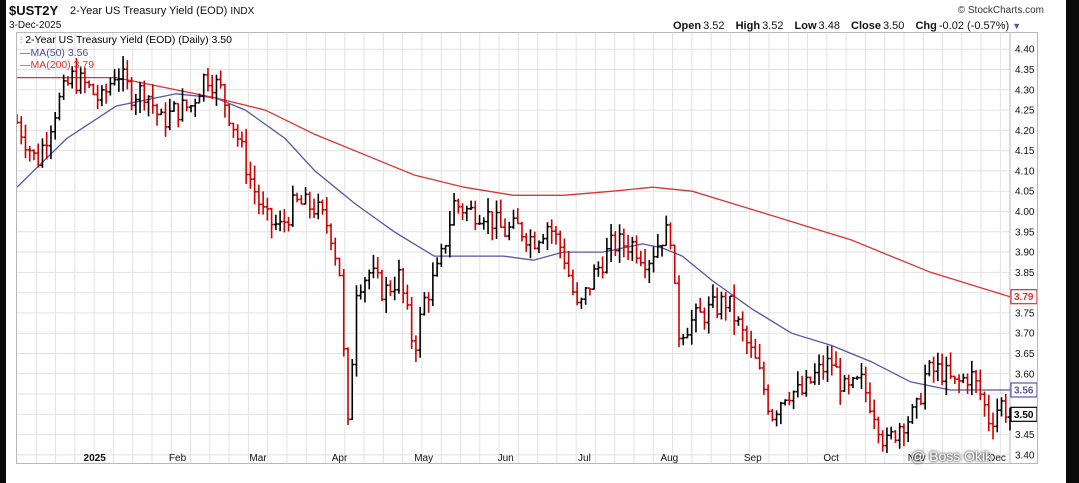  Describe the element at coordinates (1025, 171) in the screenshot. I see `y-tick-label: 4.10` at that location.